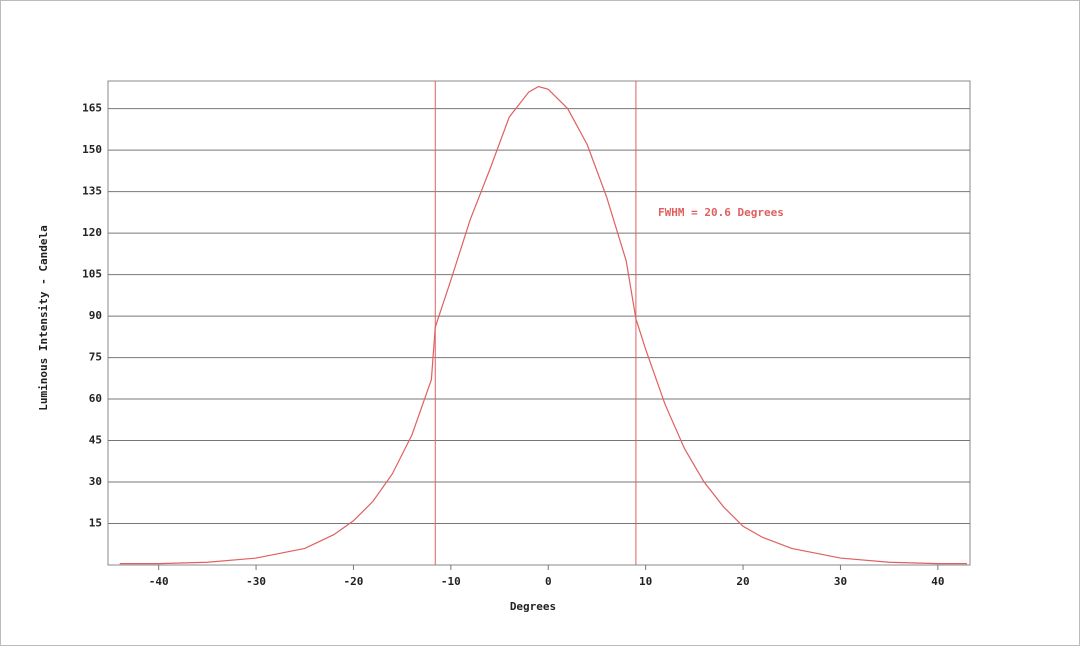  What do you see at coordinates (840, 581) in the screenshot?
I see `x-tick-label: 30` at bounding box center [840, 581].